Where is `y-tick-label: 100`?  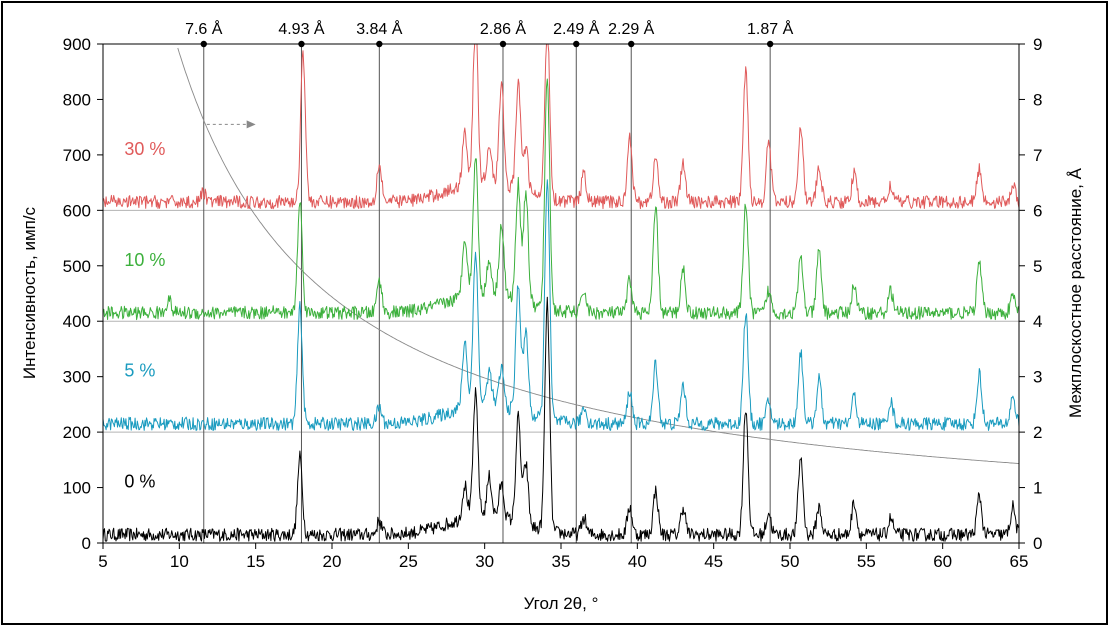 y-tick-label: 100 is located at coordinates (77, 488).